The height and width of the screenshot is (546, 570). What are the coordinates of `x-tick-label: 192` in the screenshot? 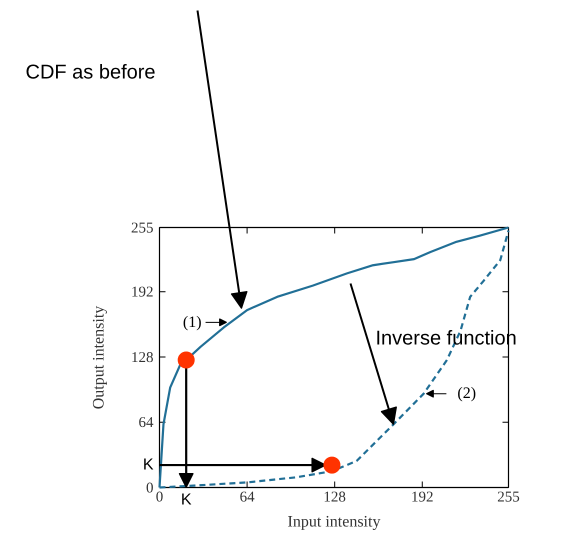 It's located at (422, 498).